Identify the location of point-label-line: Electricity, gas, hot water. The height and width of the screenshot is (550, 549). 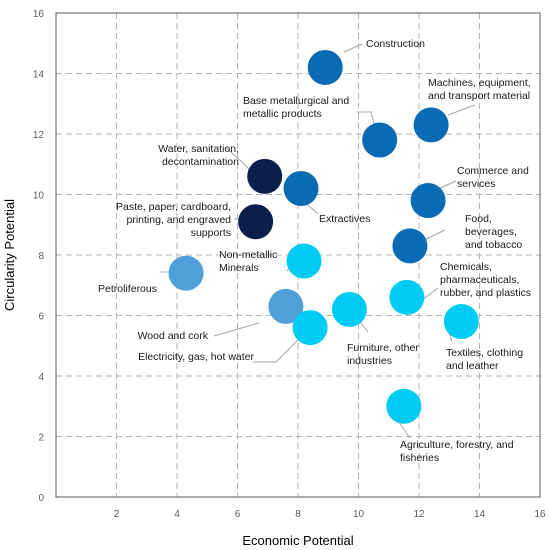
(196, 357).